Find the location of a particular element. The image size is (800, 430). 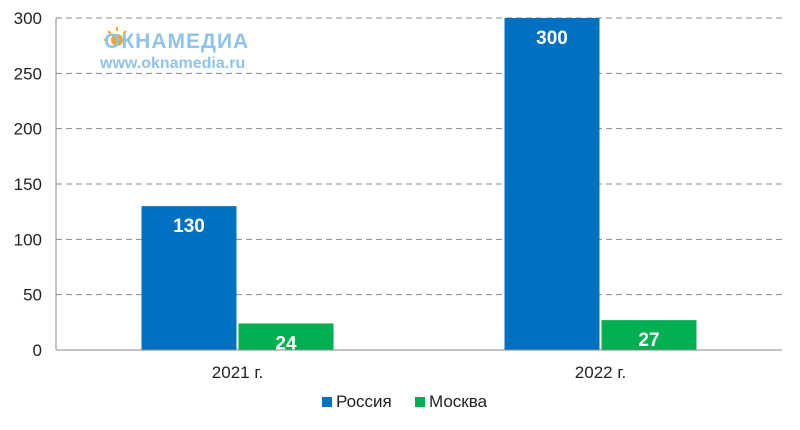

y-tick-label: 300 is located at coordinates (28, 18).